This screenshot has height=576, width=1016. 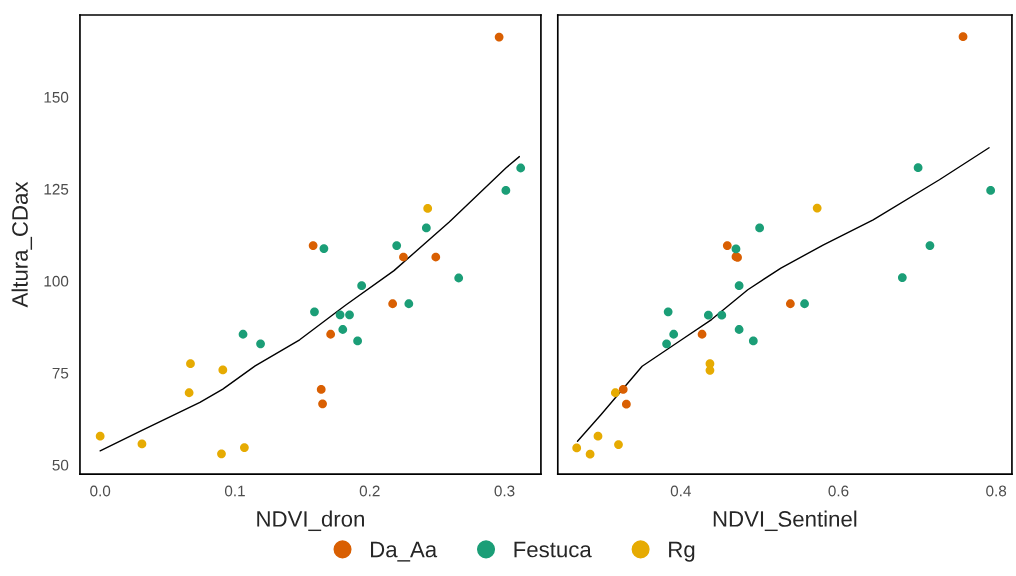 What do you see at coordinates (60, 373) in the screenshot?
I see `y-tick-label: 75` at bounding box center [60, 373].